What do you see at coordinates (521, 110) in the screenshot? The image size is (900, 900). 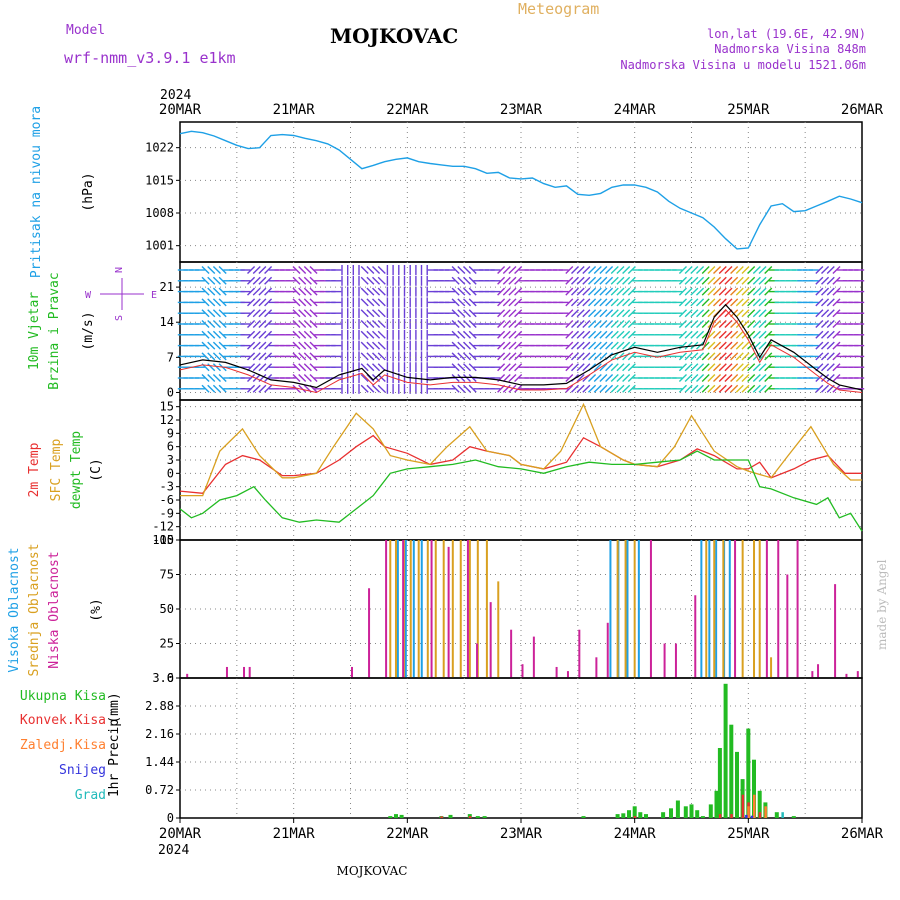 I see `top-date-axis: 20MAR 21MAR 22MAR 23MAR 24MAR 25MAR 26MAR` at bounding box center [521, 110].